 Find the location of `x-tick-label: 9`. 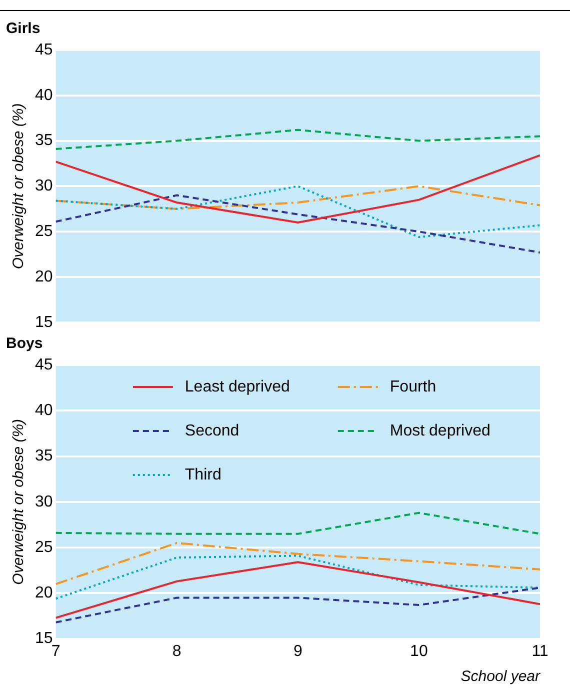

x-tick-label: 9 is located at coordinates (297, 651).